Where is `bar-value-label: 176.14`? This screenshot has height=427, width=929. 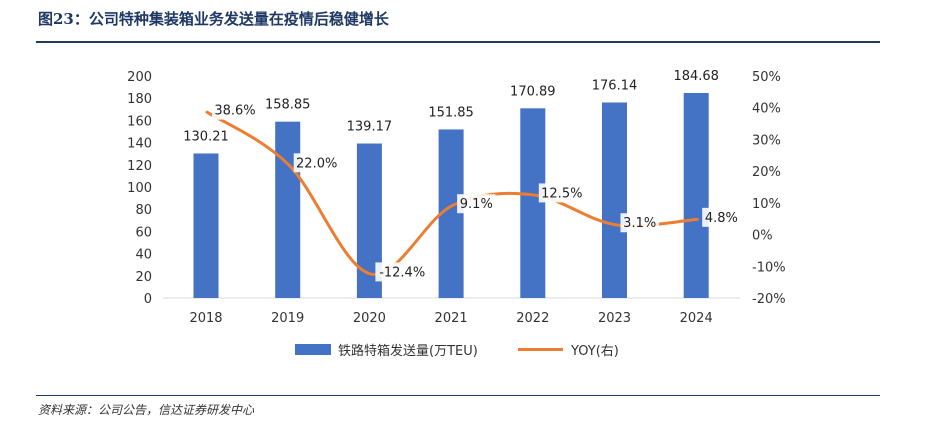 bar-value-label: 176.14 is located at coordinates (615, 85).